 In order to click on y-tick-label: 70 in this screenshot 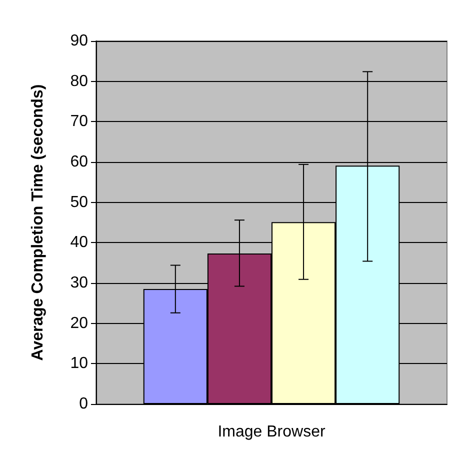, I will do `click(79, 121)`.